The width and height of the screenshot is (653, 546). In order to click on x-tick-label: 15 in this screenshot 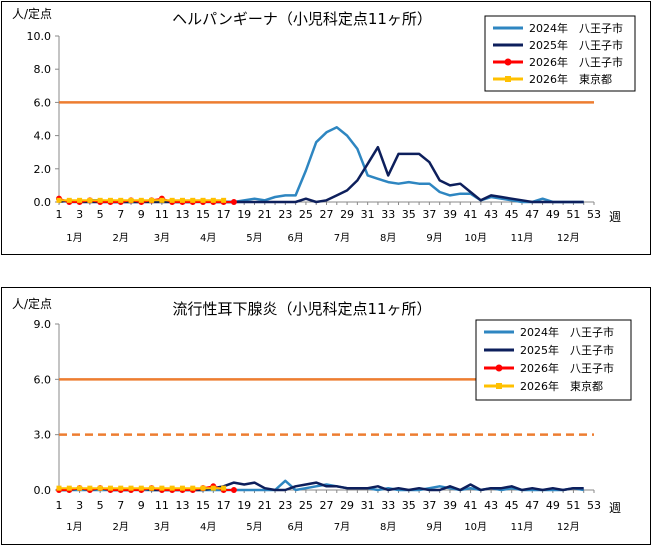, I will do `click(203, 505)`.